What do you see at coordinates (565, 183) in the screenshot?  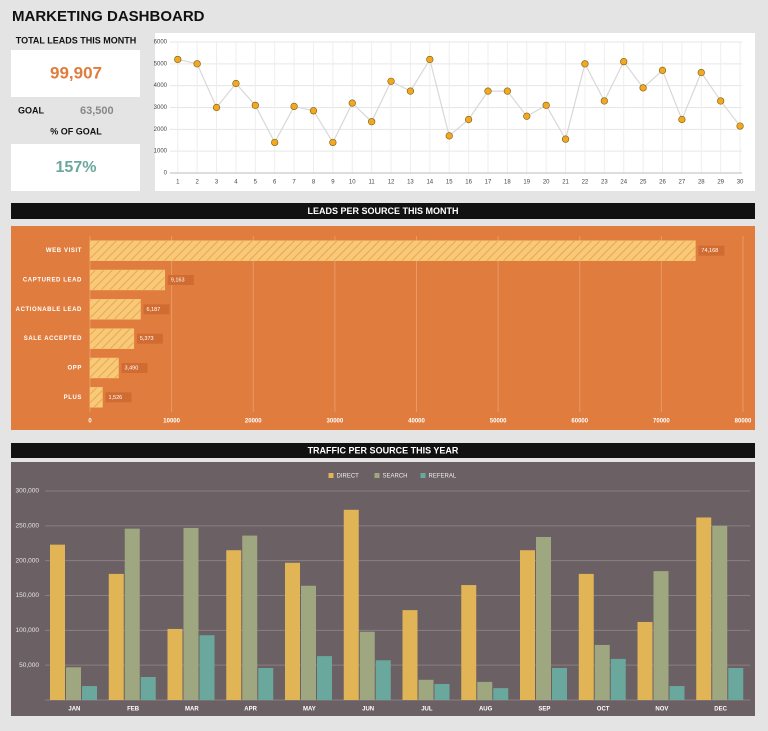 I see `x-tick-label: 21` at bounding box center [565, 183].